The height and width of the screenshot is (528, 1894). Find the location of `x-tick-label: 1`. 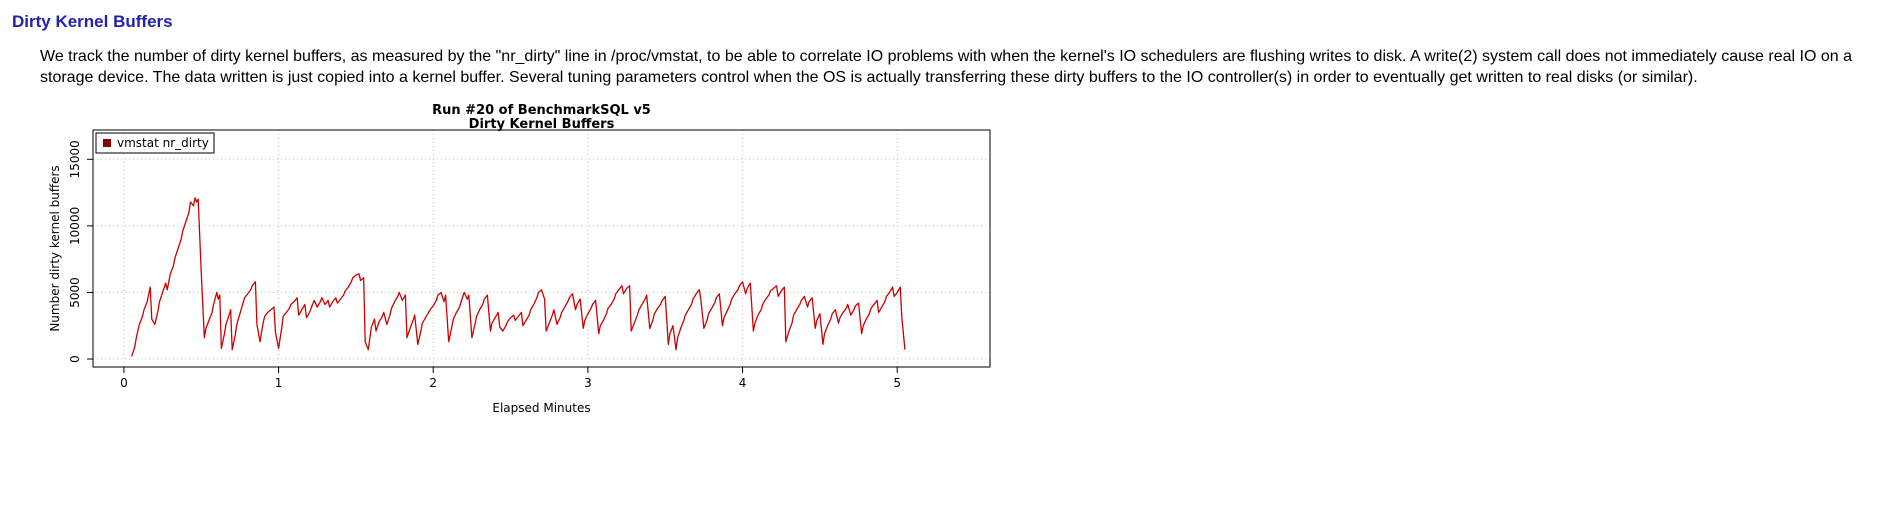

x-tick-label: 1 is located at coordinates (279, 383).